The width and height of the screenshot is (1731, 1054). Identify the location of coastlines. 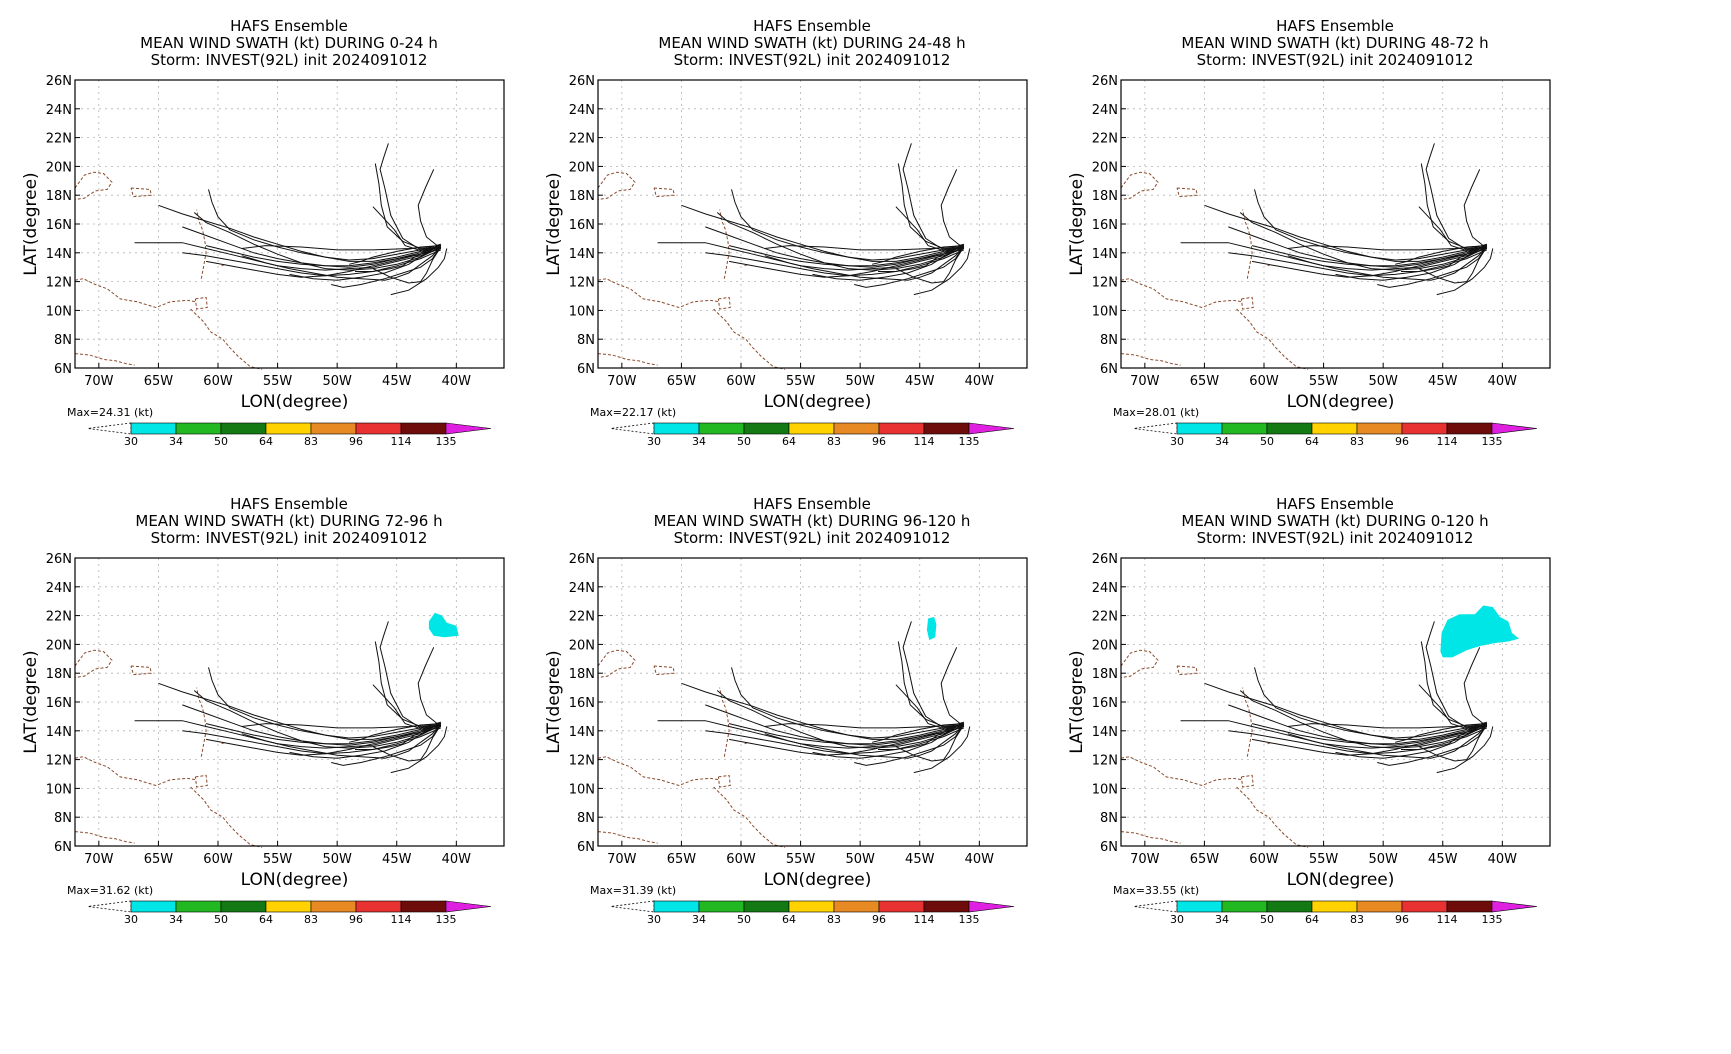
(1214, 270).